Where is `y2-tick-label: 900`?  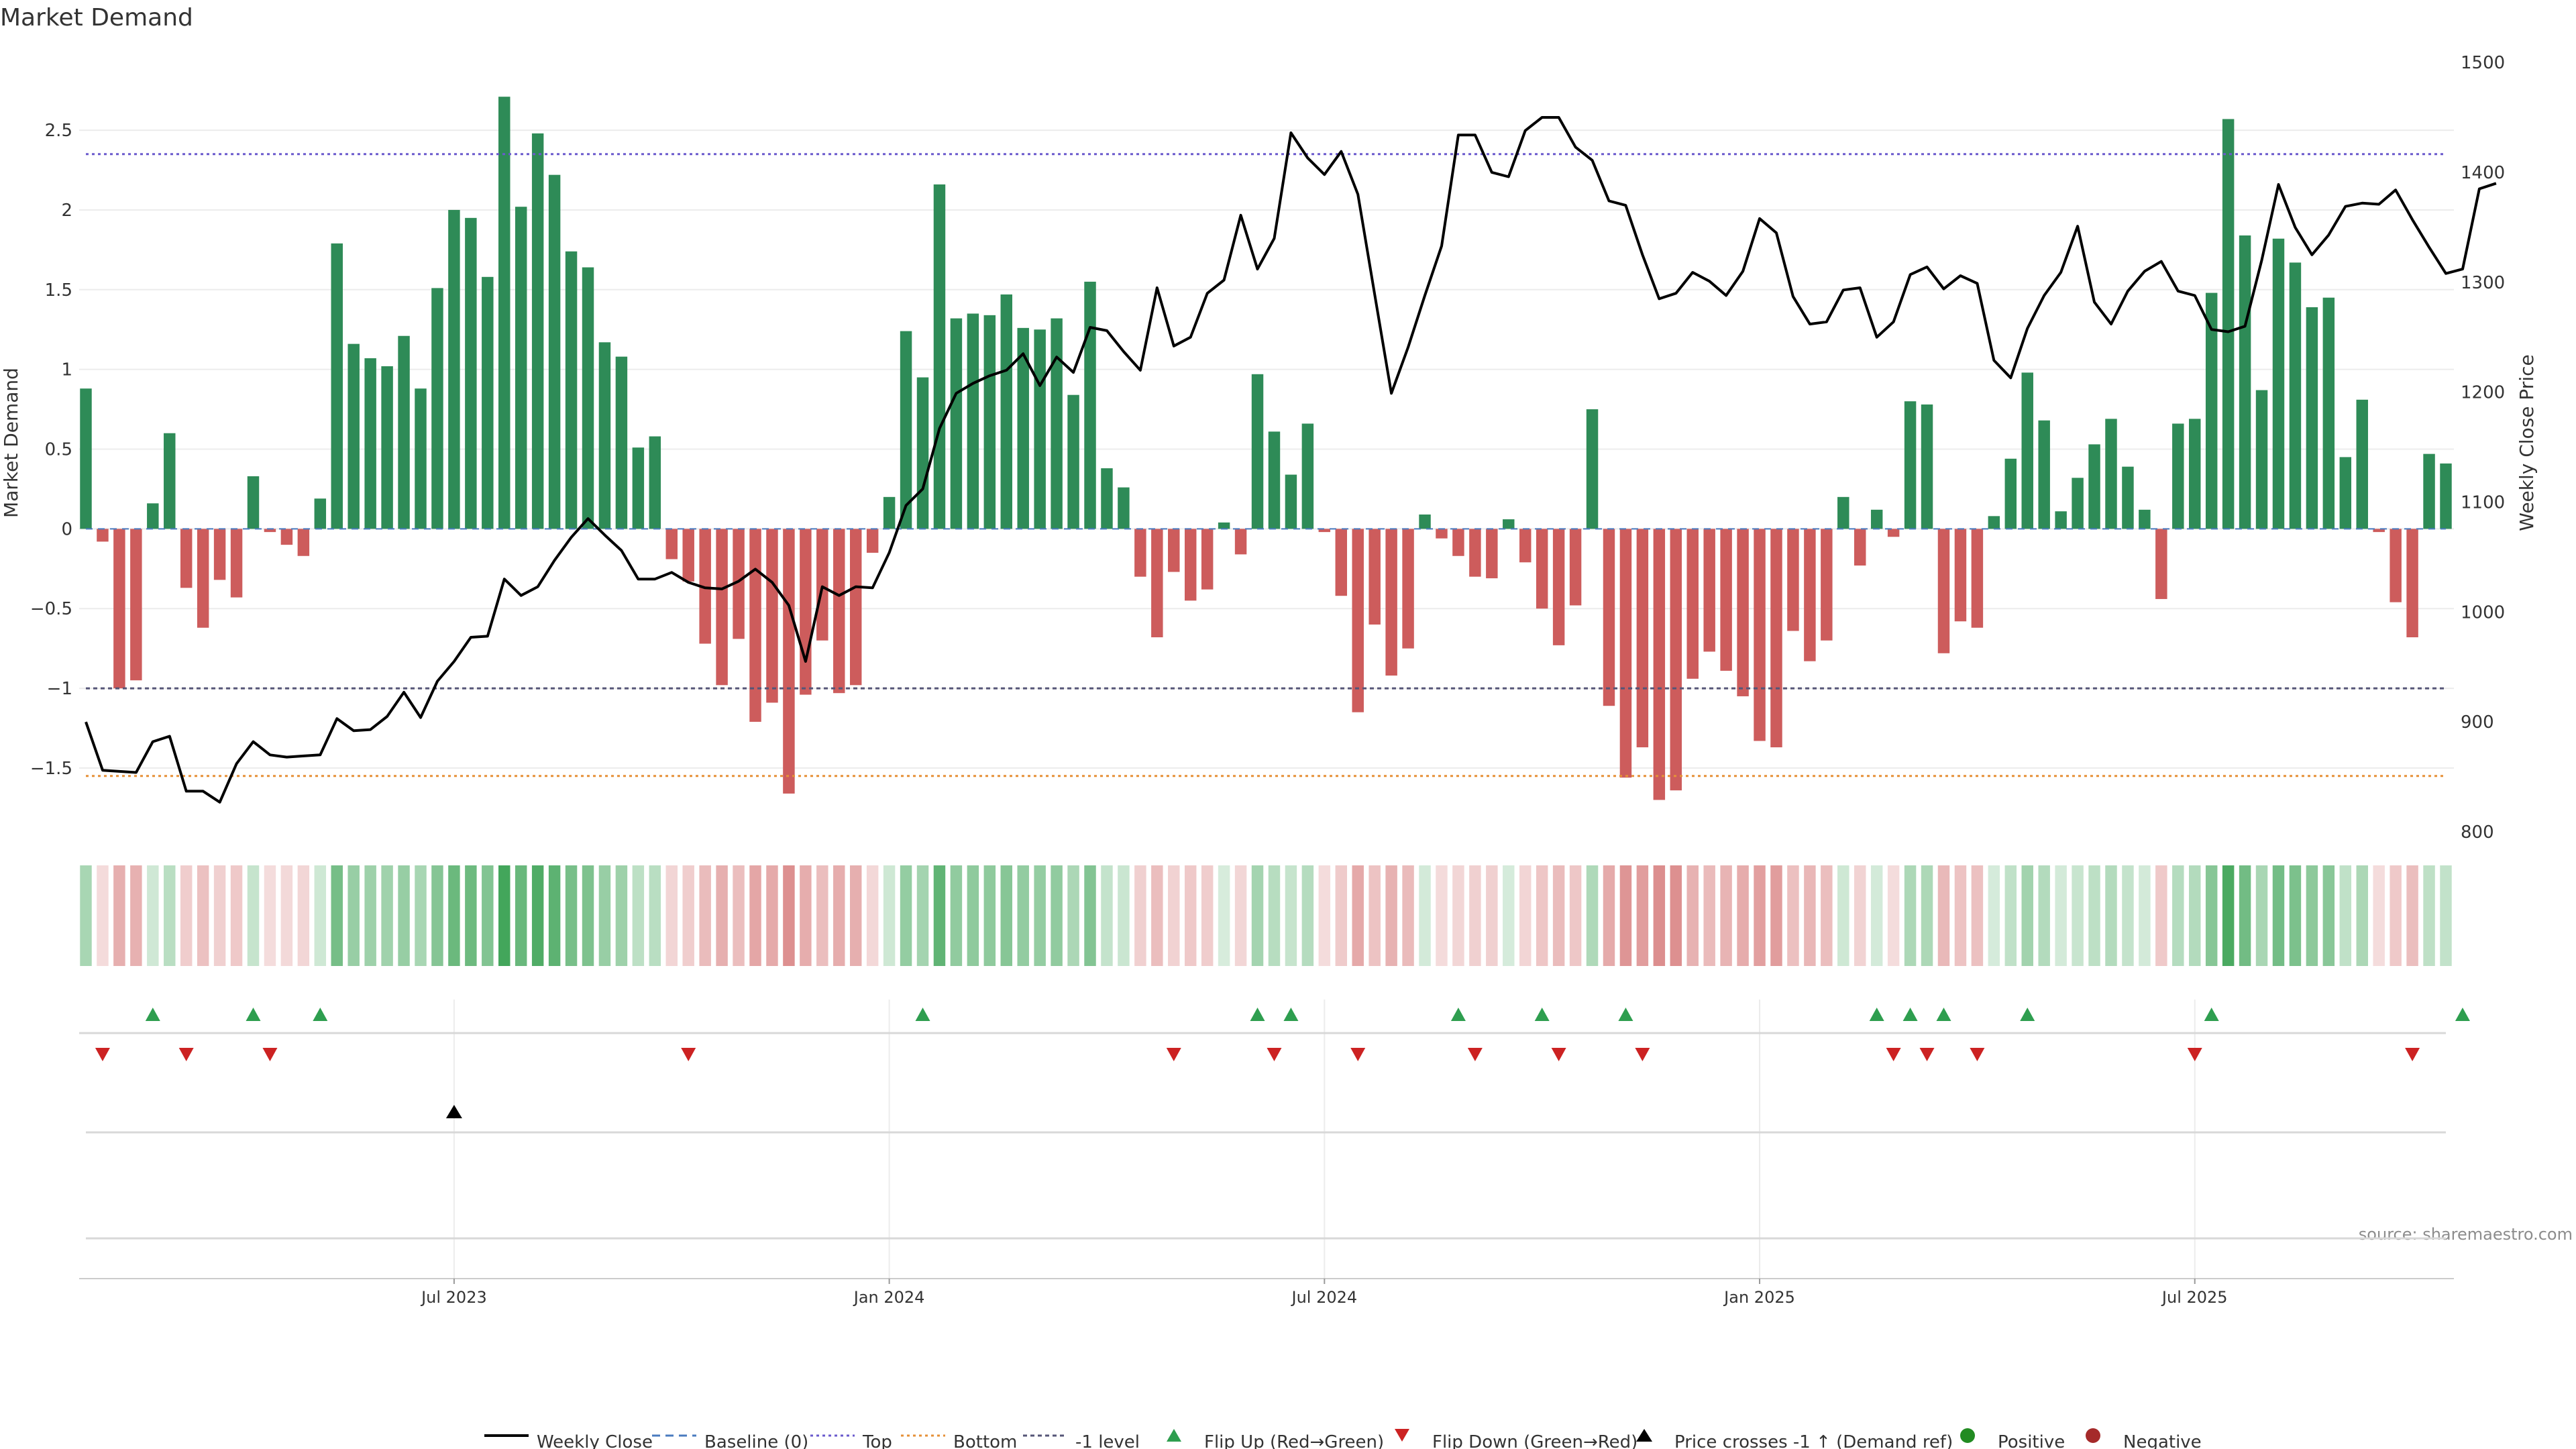
y2-tick-label: 900 is located at coordinates (2477, 722).